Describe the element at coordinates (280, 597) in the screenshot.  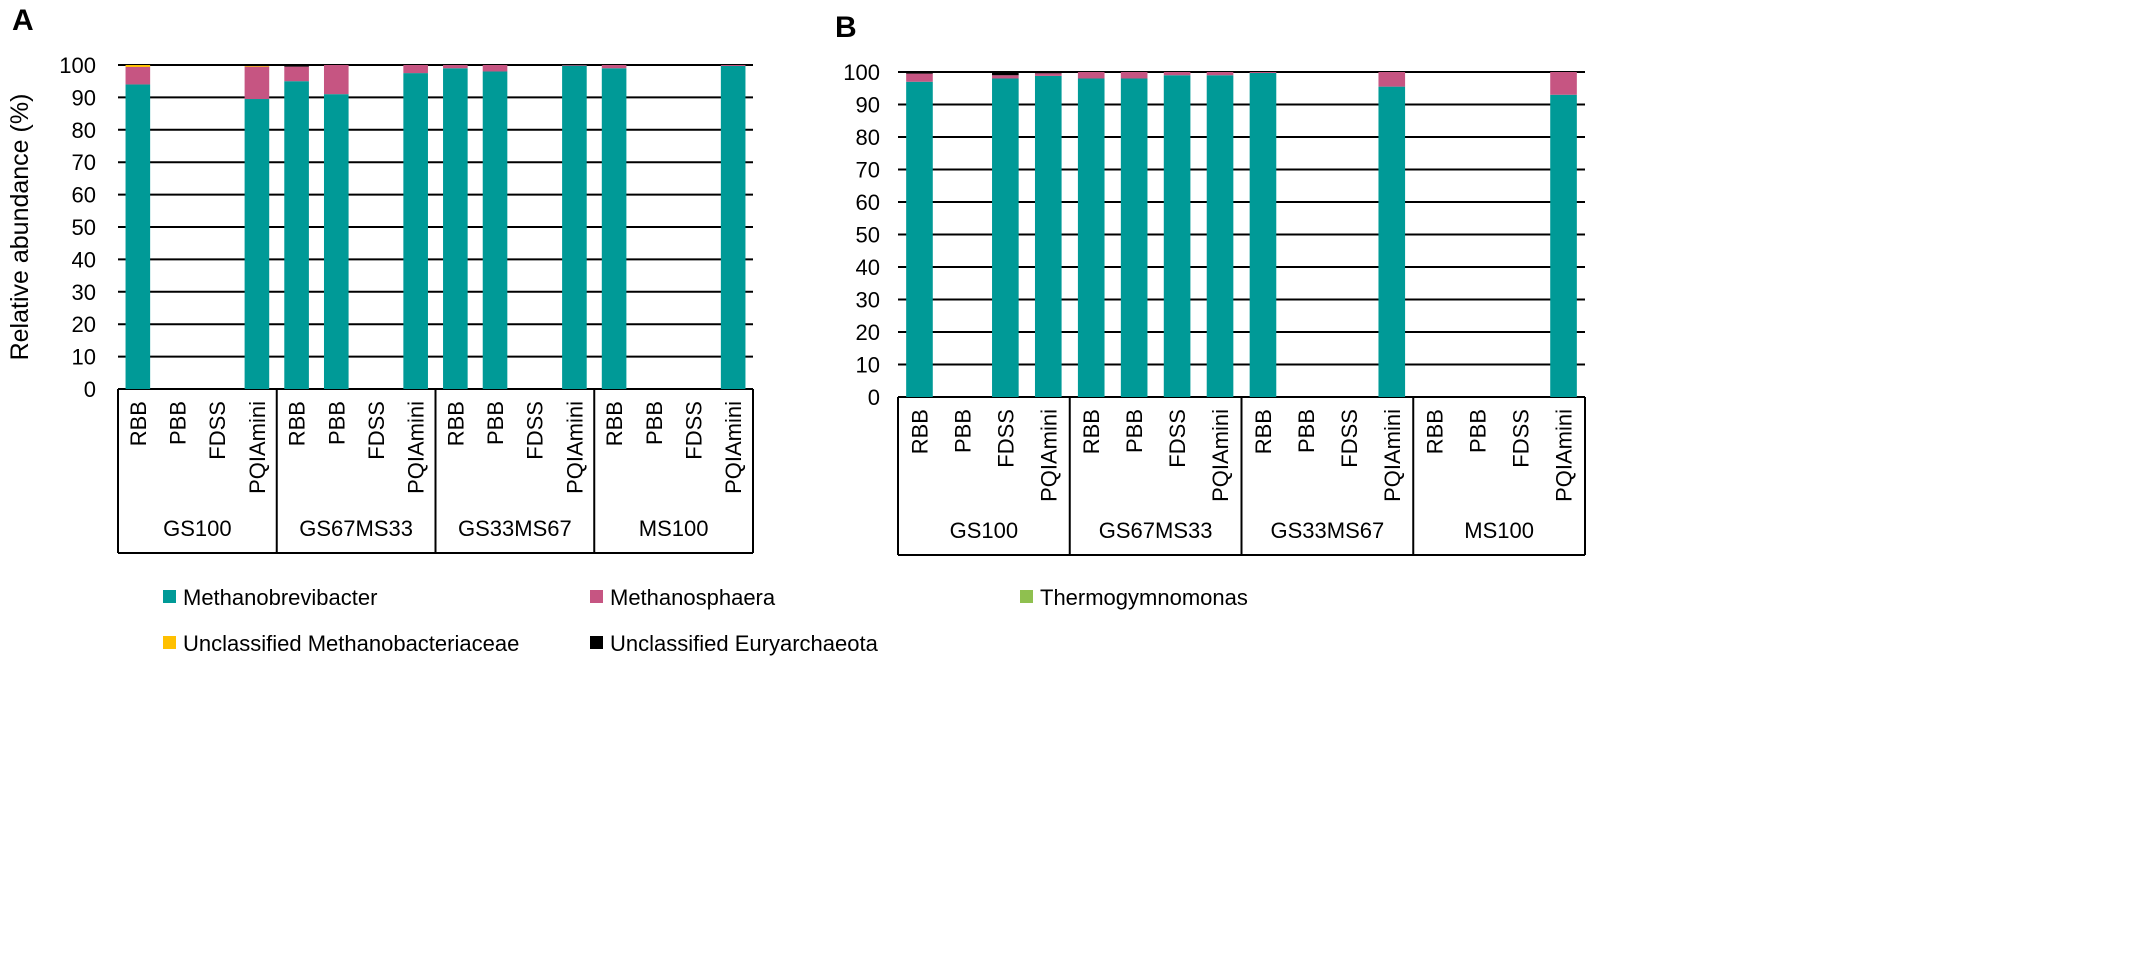
I see `legend-label: Methanobrevibacter` at that location.